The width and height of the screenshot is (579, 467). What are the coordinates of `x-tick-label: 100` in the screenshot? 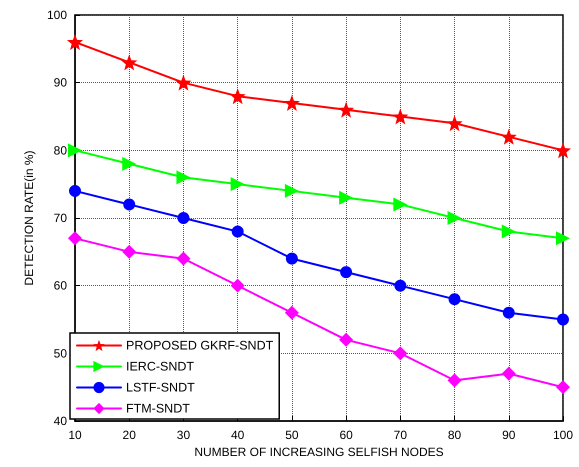 It's located at (563, 435).